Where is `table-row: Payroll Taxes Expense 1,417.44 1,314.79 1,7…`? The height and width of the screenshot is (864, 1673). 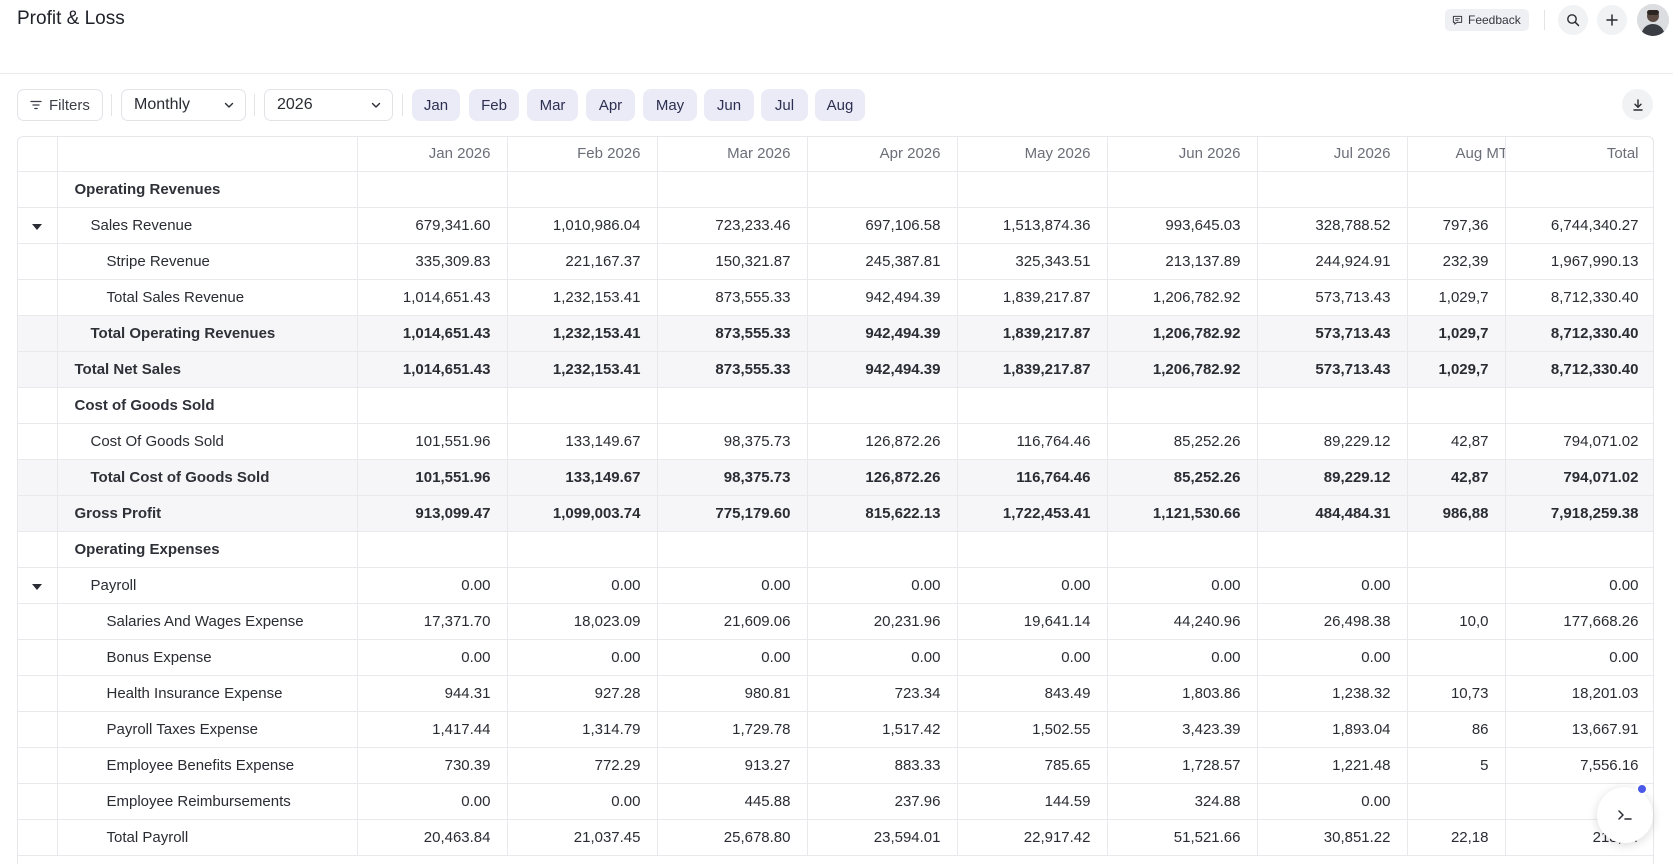 table-row: Payroll Taxes Expense 1,417.44 1,314.79 1,7… is located at coordinates (835, 729).